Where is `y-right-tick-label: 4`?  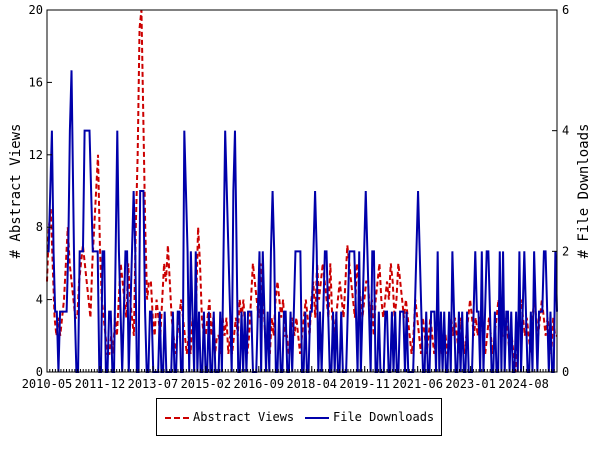 y-right-tick-label: 4 is located at coordinates (565, 131).